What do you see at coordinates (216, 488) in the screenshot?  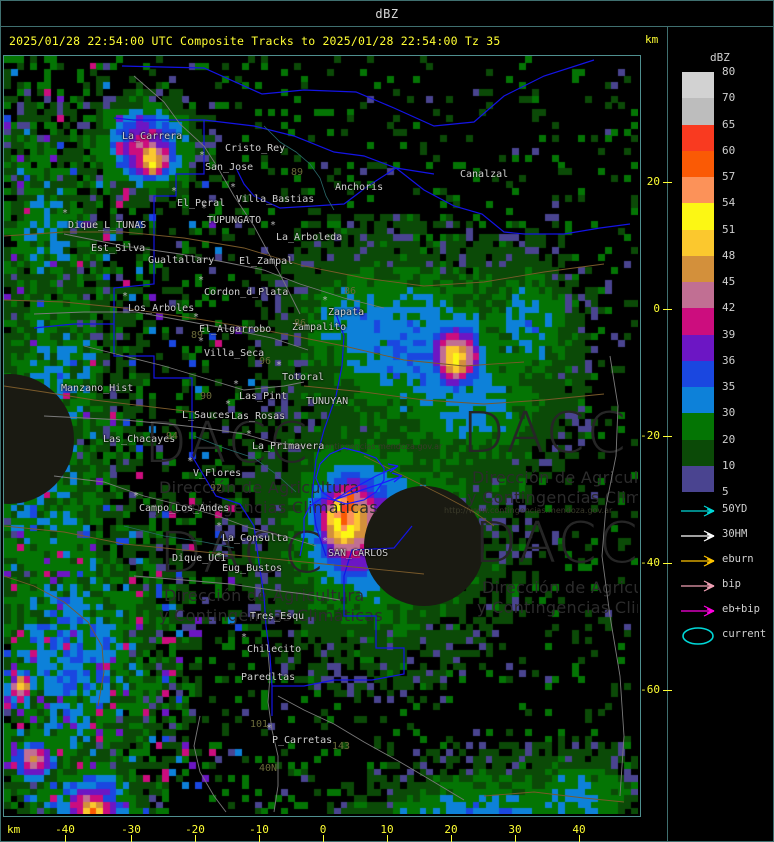 I see `route-number-label: 92` at bounding box center [216, 488].